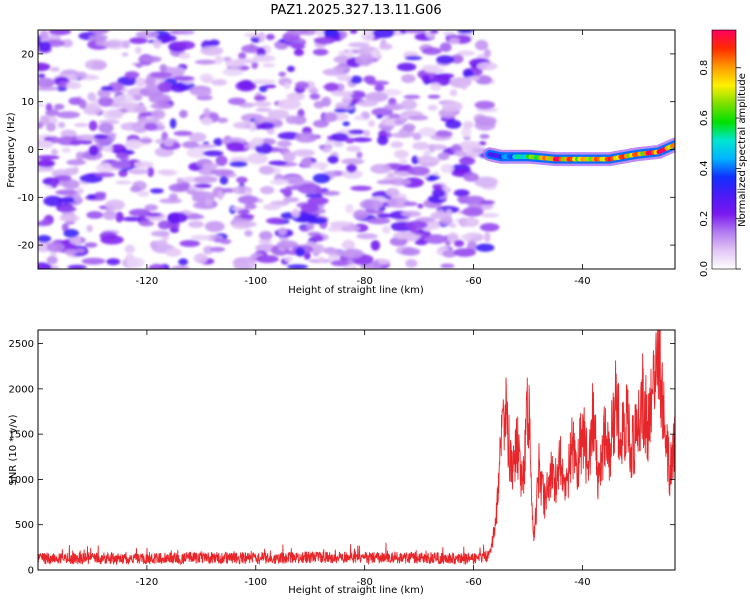  I want to click on x-tick-label: -60, so click(473, 582).